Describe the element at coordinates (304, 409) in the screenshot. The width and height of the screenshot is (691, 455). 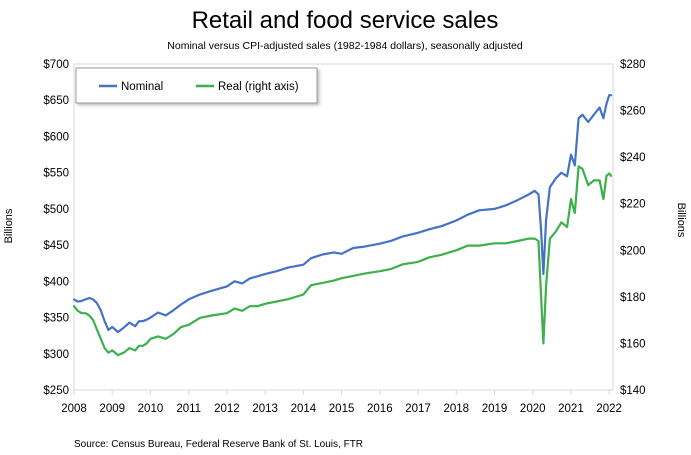
I see `x-tick-label: 2014` at that location.